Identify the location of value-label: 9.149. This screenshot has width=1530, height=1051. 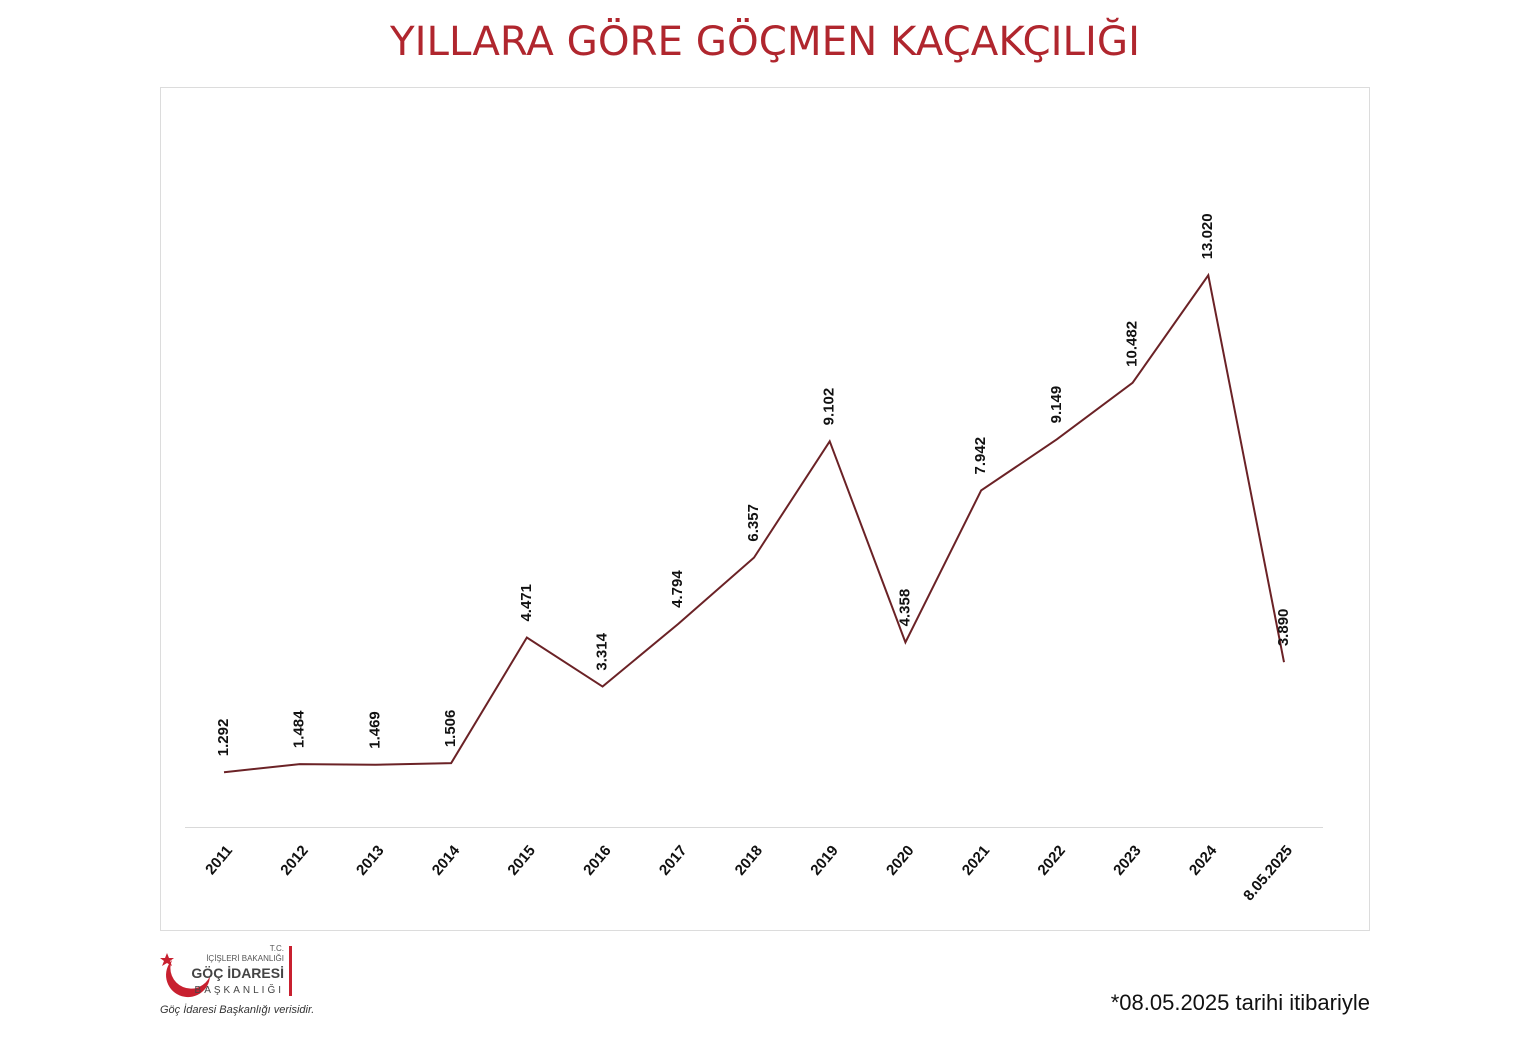
(1056, 405).